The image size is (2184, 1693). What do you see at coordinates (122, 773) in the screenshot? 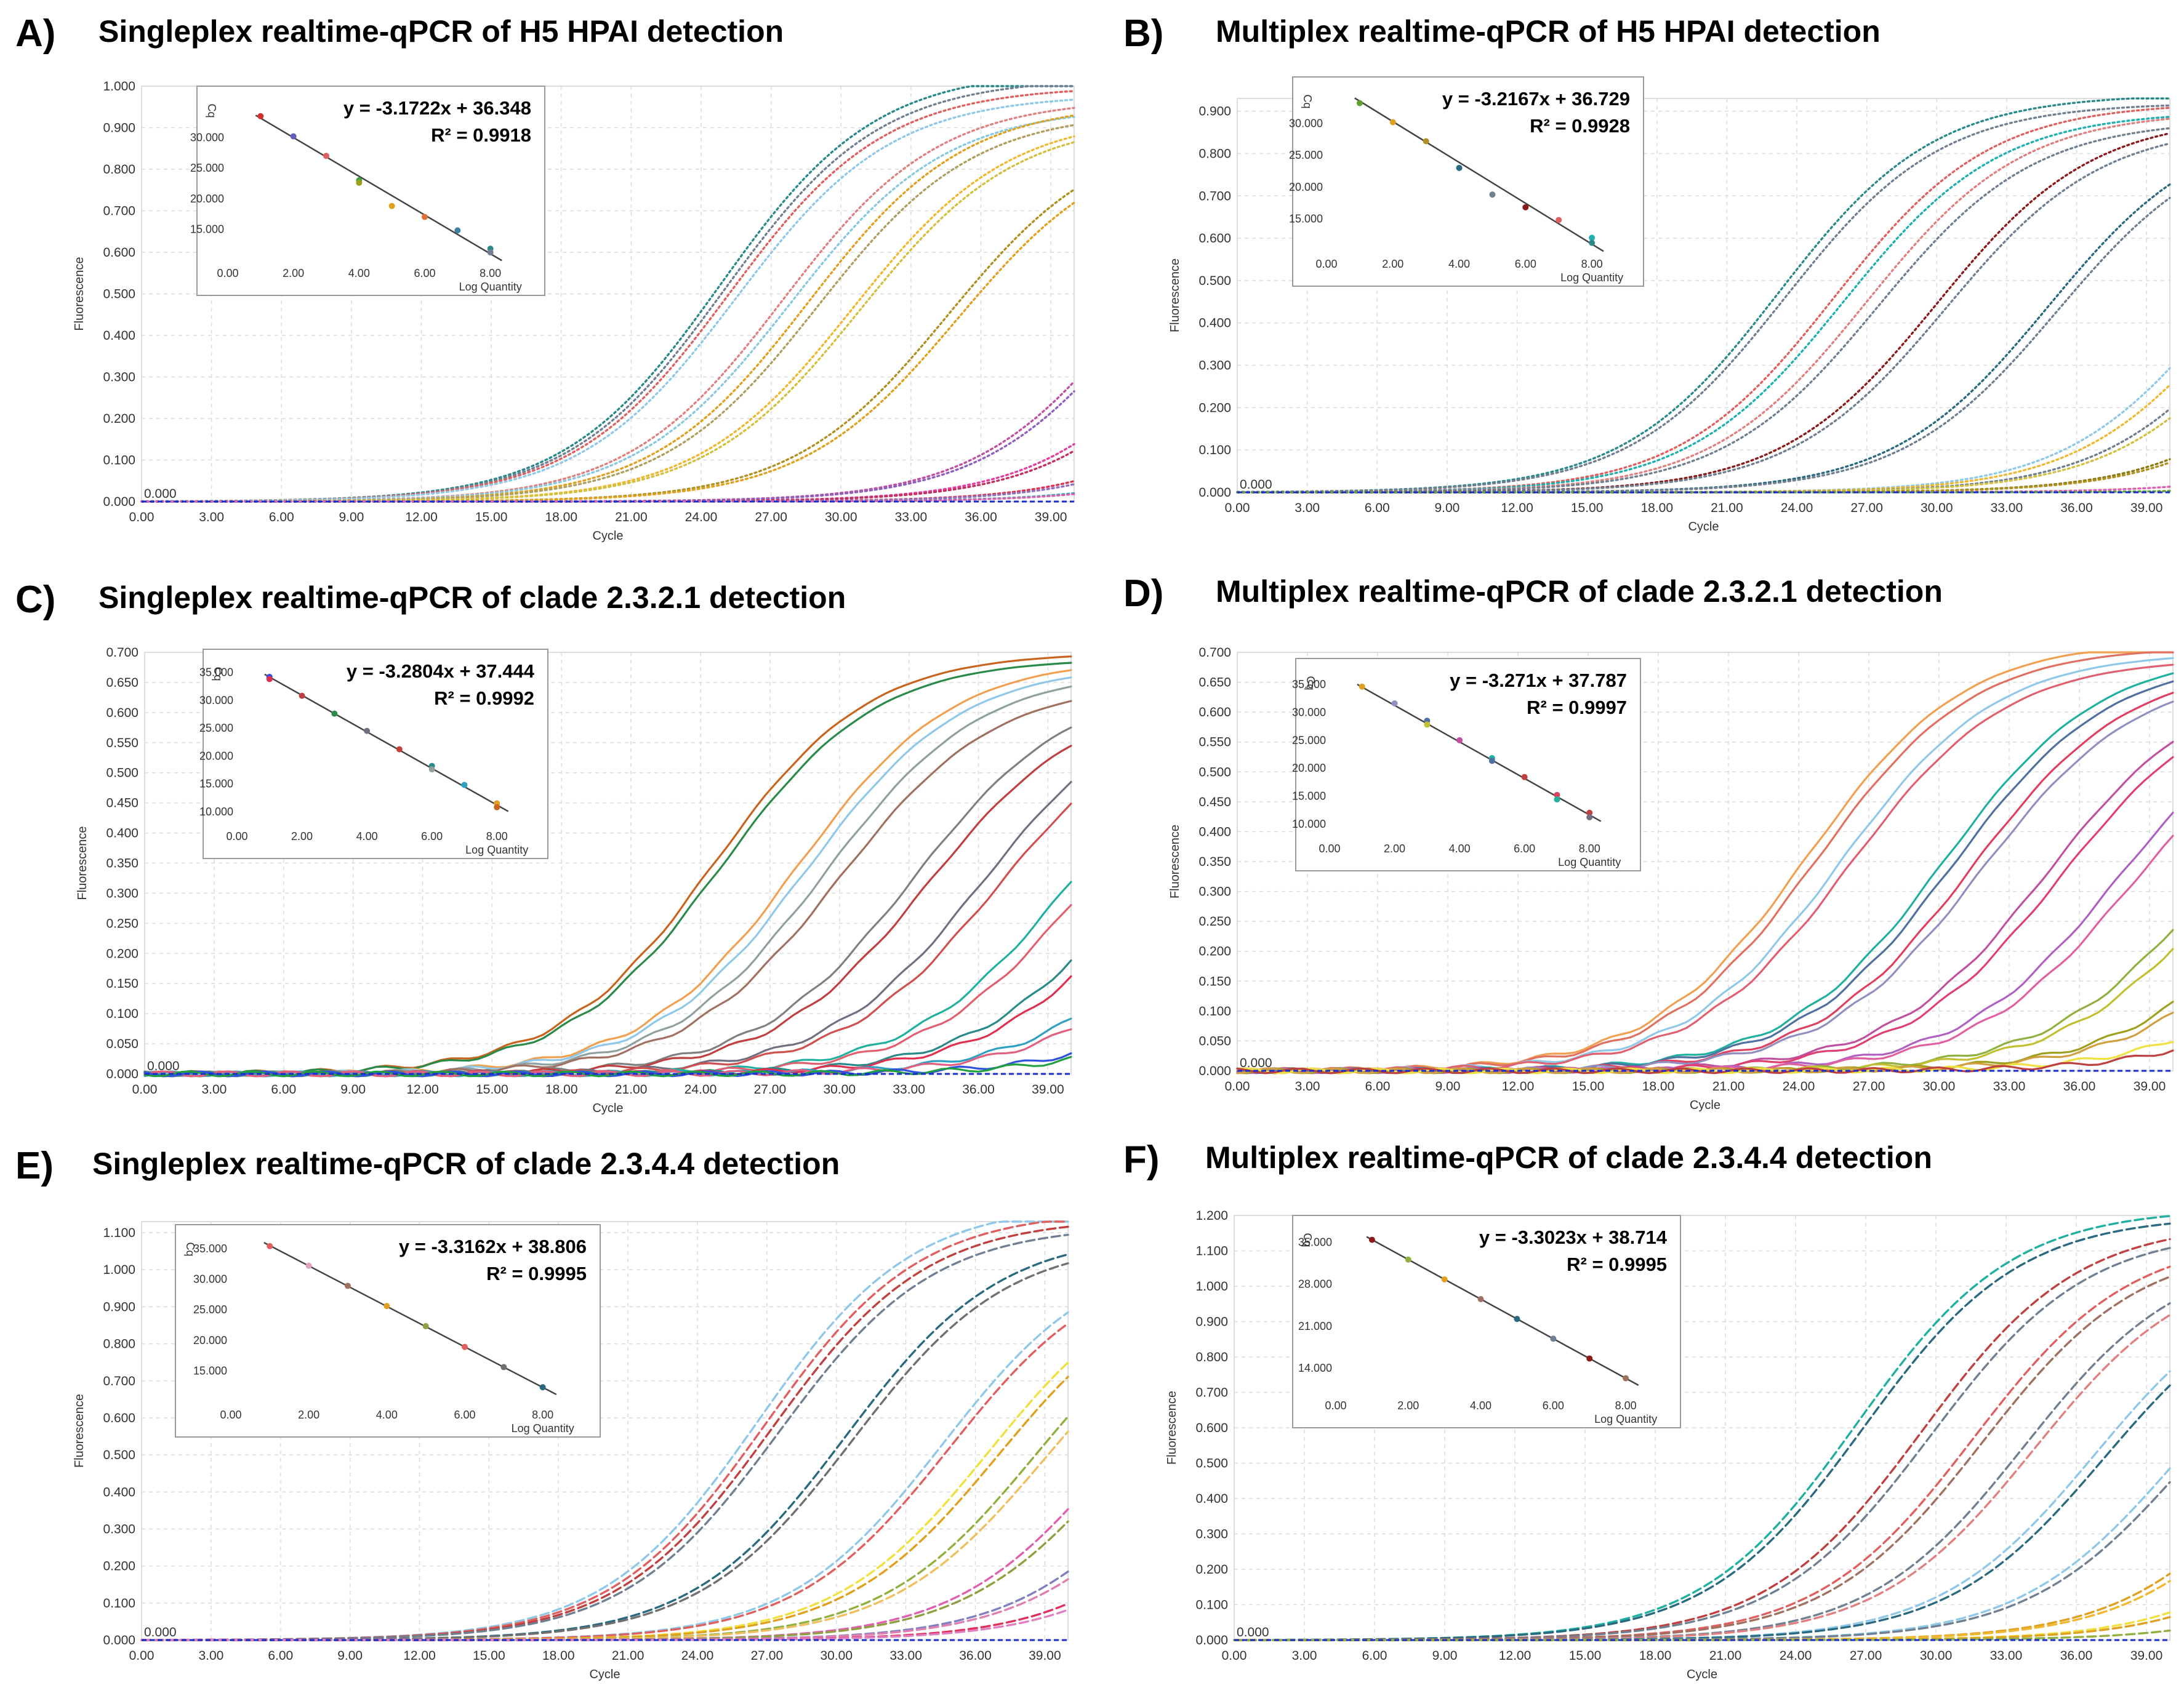
I see `y-tick-label: 0.500` at bounding box center [122, 773].